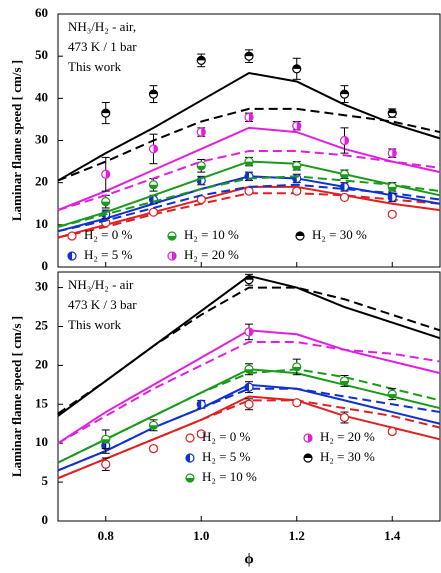  Describe the element at coordinates (102, 46) in the screenshot. I see `annotation: 473 K / 1 bar` at that location.